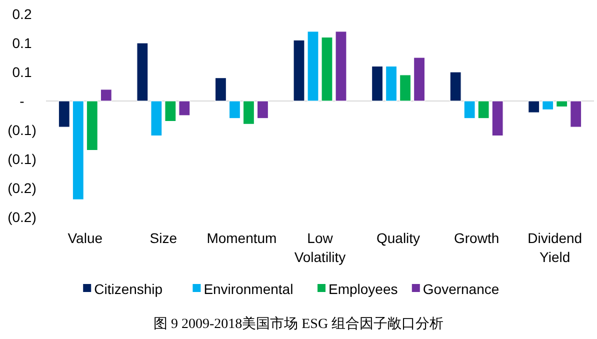 Image resolution: width=597 pixels, height=339 pixels. What do you see at coordinates (128, 289) in the screenshot?
I see `legend-label: Citizenship` at bounding box center [128, 289].